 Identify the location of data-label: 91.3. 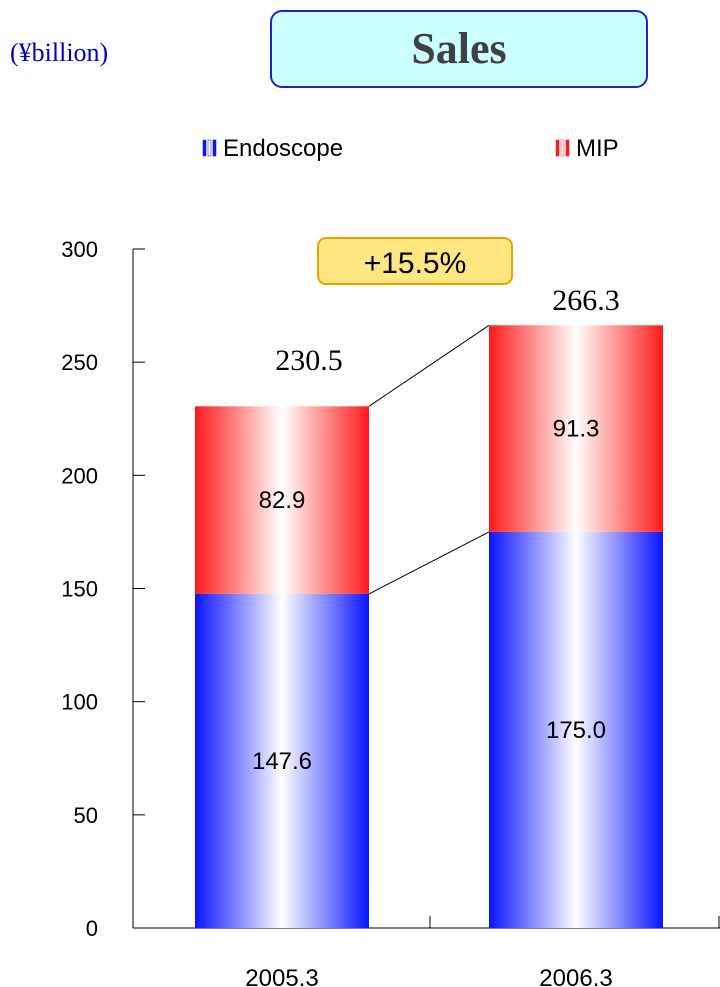
(576, 429).